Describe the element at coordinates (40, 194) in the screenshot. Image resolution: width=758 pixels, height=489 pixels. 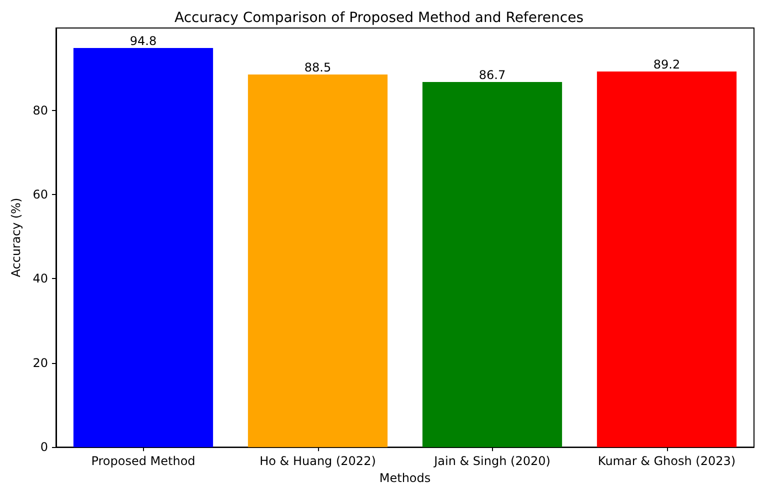
I see `y-tick-label: 60` at that location.